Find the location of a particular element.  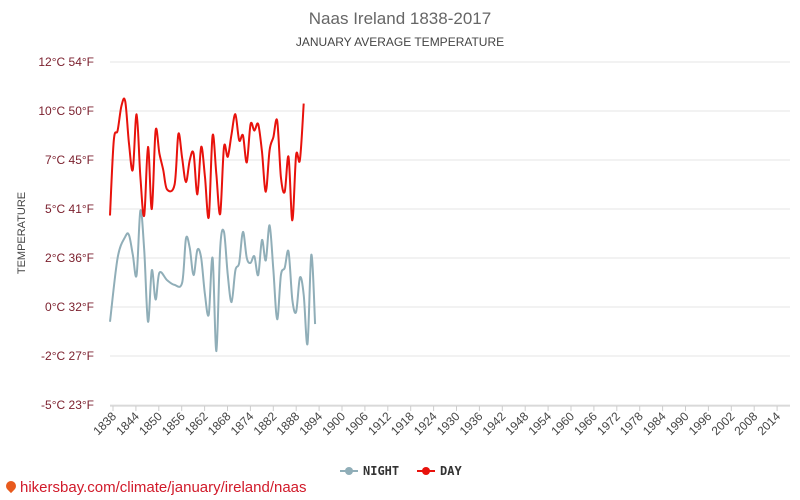

x-tick-label: 1954 is located at coordinates (539, 423).